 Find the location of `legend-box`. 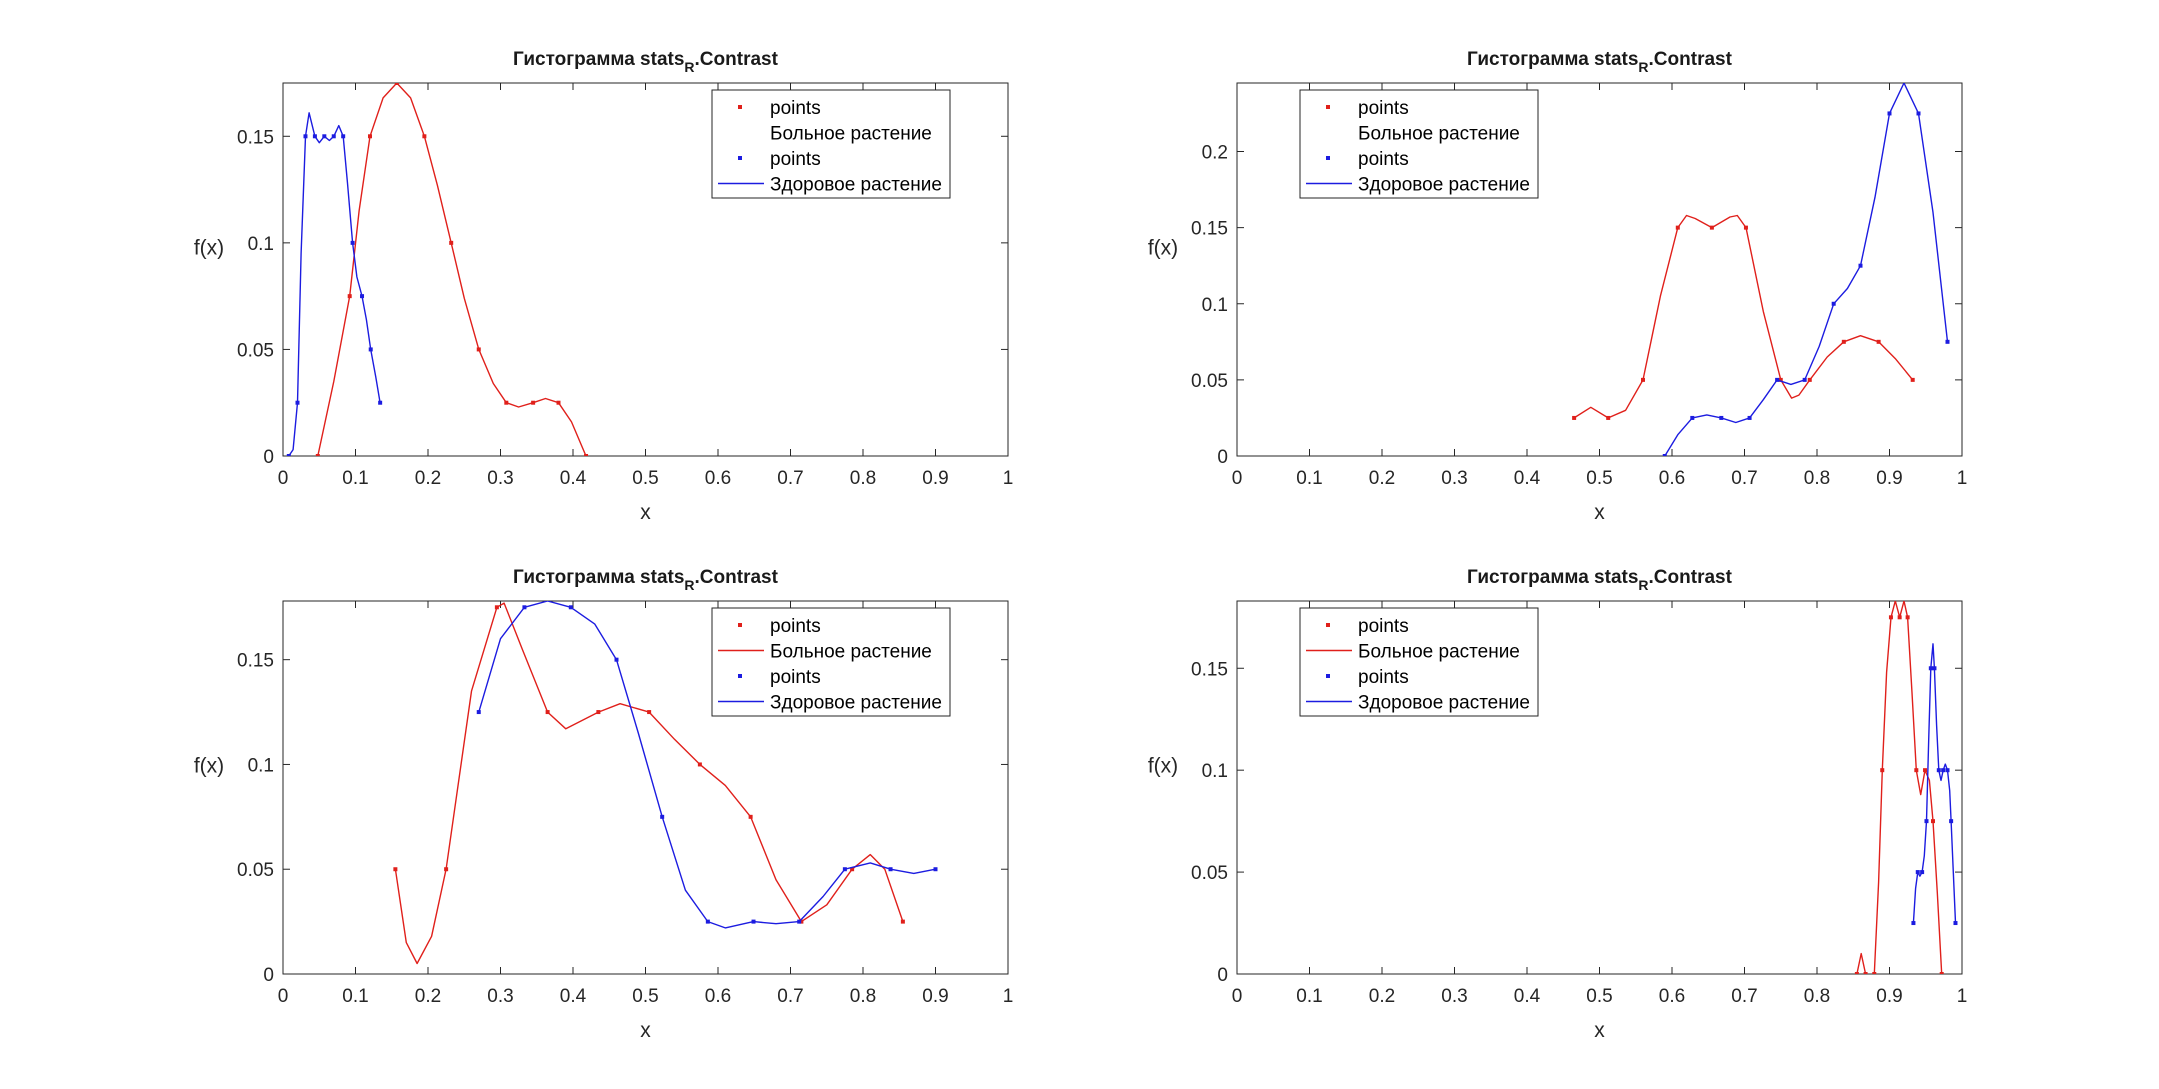

legend-box is located at coordinates (1419, 662).